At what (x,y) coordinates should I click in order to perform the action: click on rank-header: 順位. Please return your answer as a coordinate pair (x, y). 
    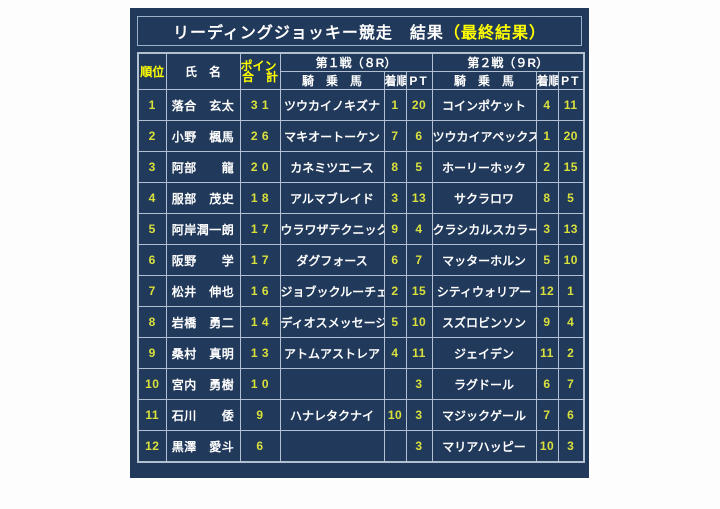
    Looking at the image, I should click on (152, 71).